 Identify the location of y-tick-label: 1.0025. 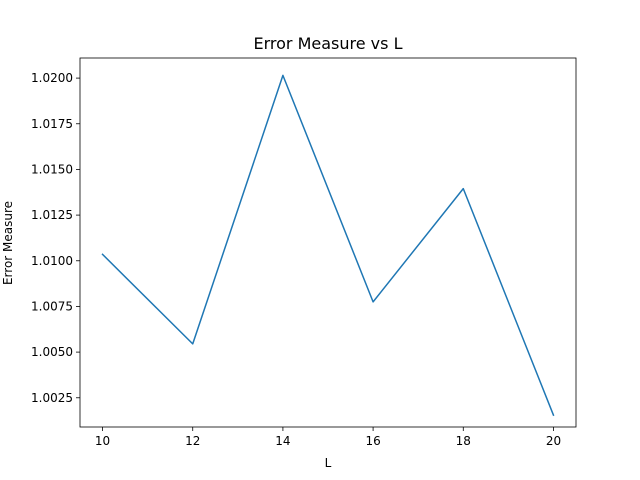
(52, 398).